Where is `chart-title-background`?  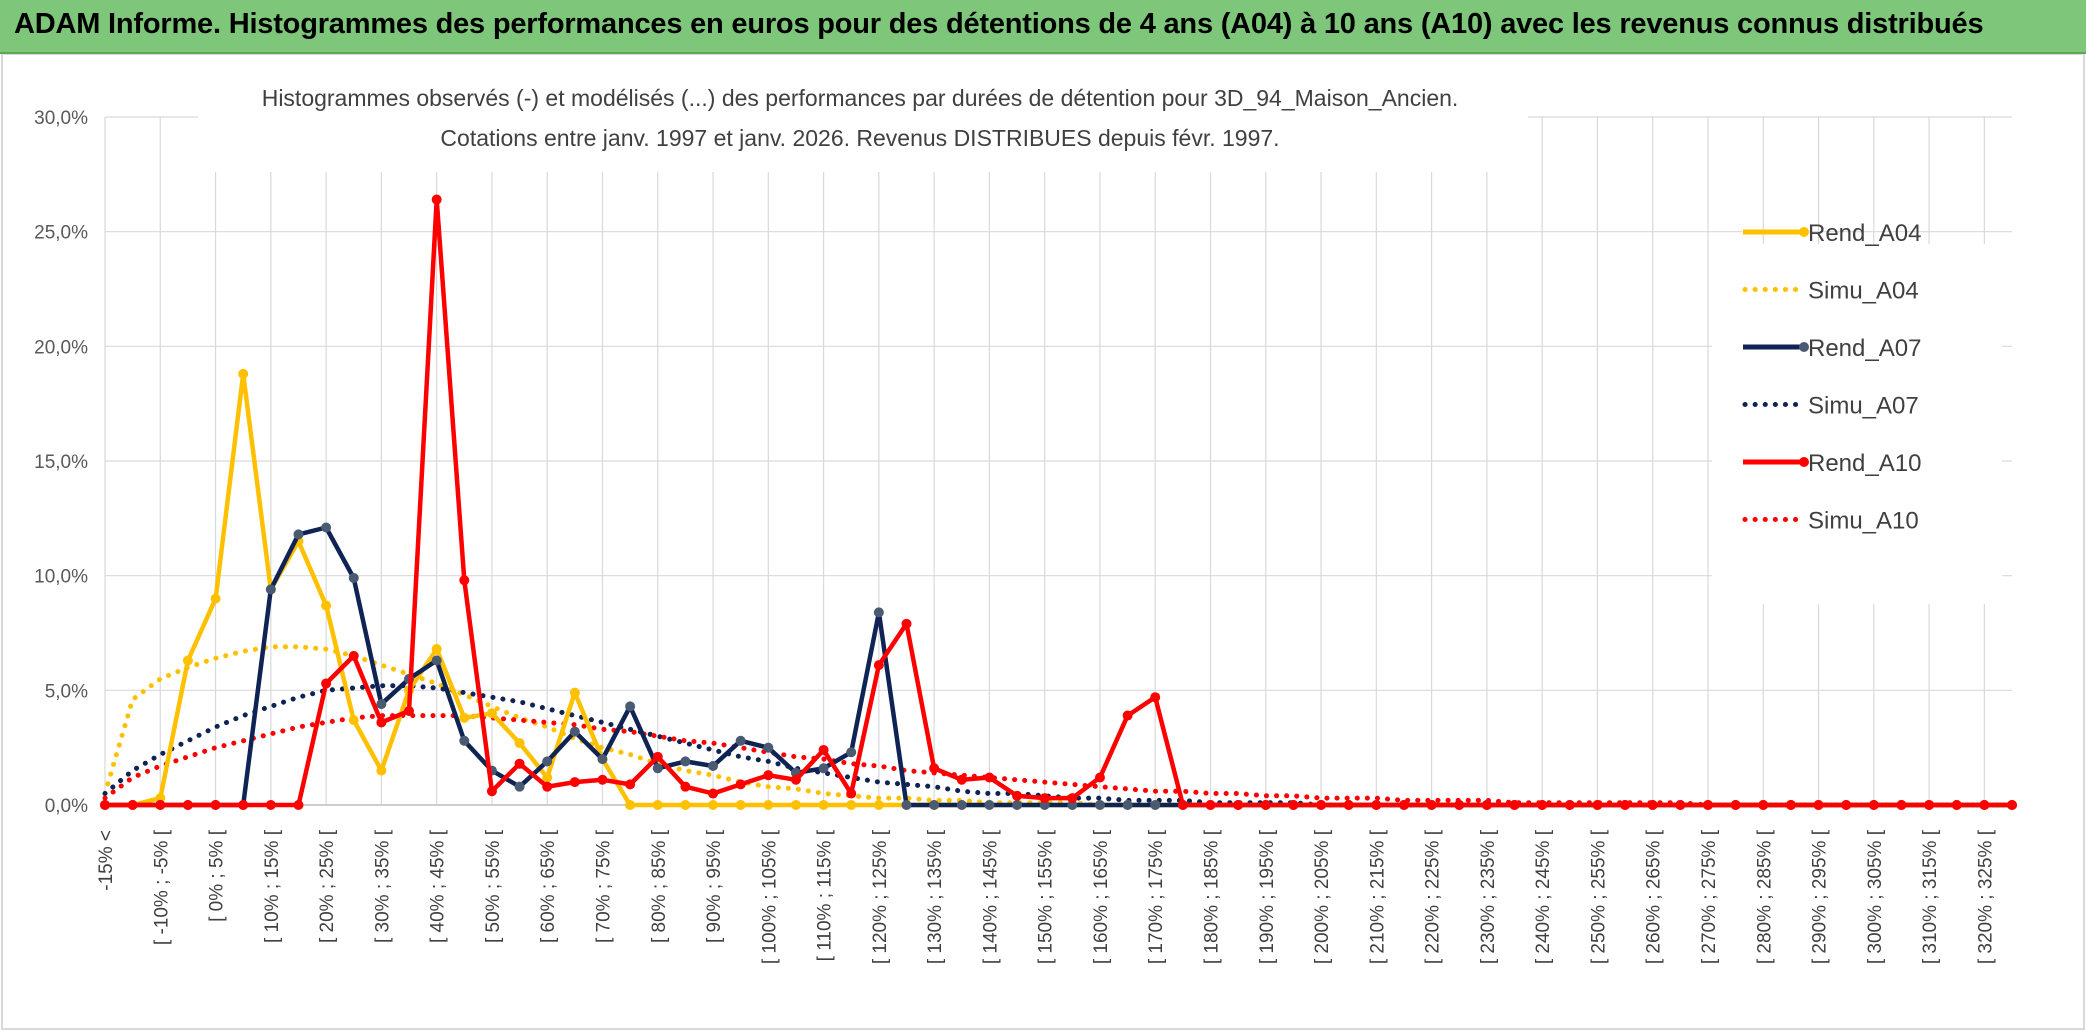 chart-title-background is located at coordinates (863, 126).